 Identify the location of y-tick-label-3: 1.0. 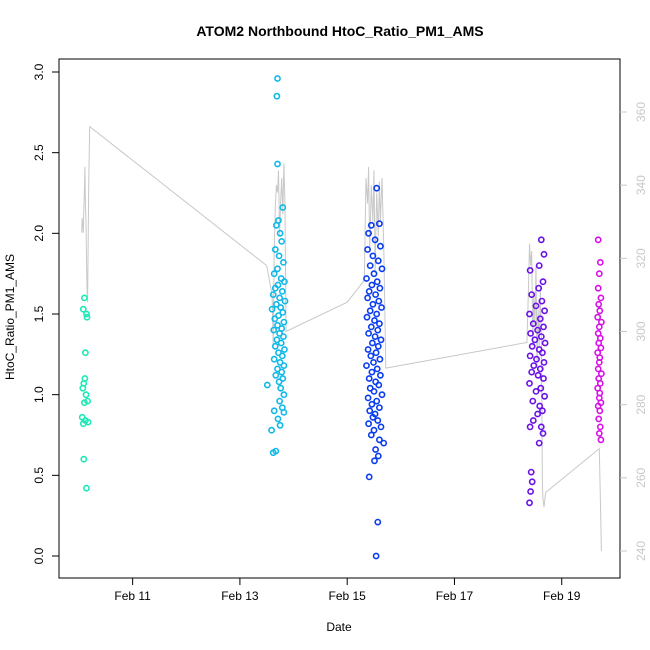
(39, 394).